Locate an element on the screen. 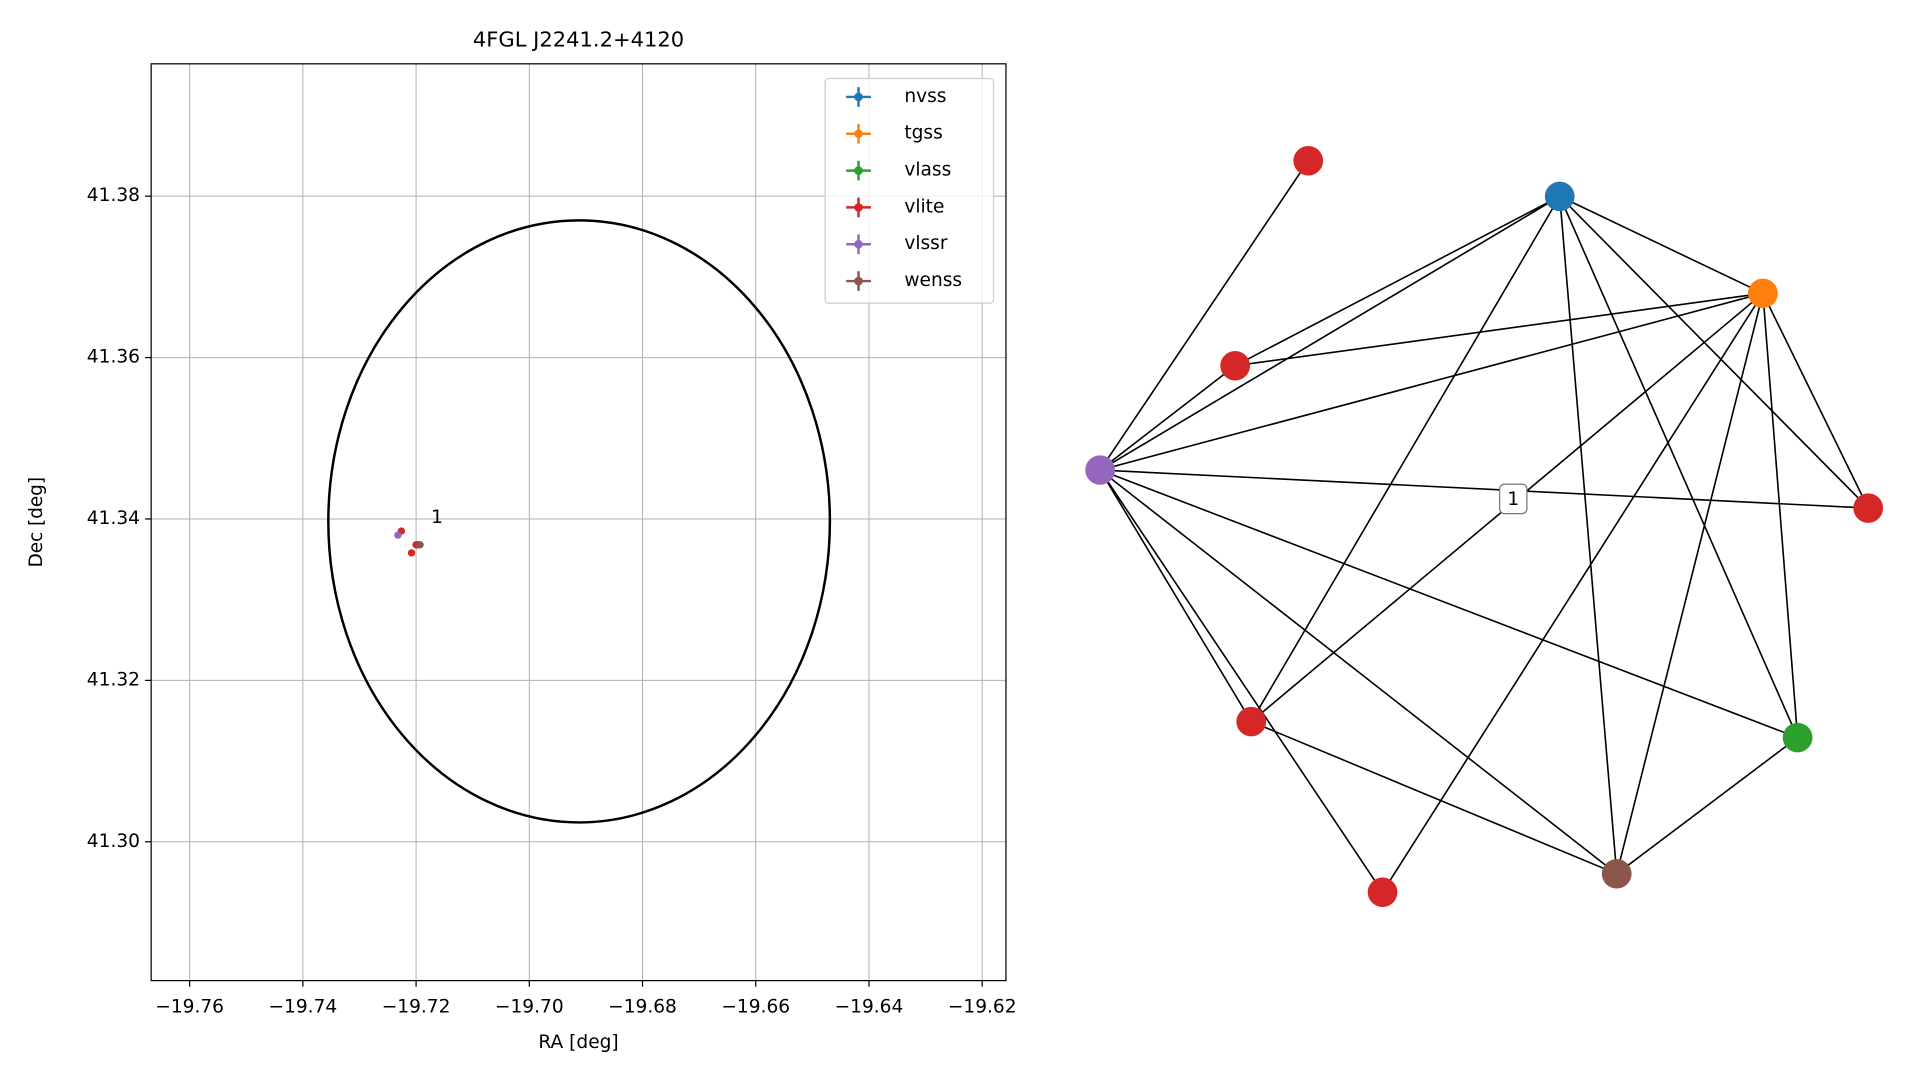  legend-label: tgss is located at coordinates (923, 133).